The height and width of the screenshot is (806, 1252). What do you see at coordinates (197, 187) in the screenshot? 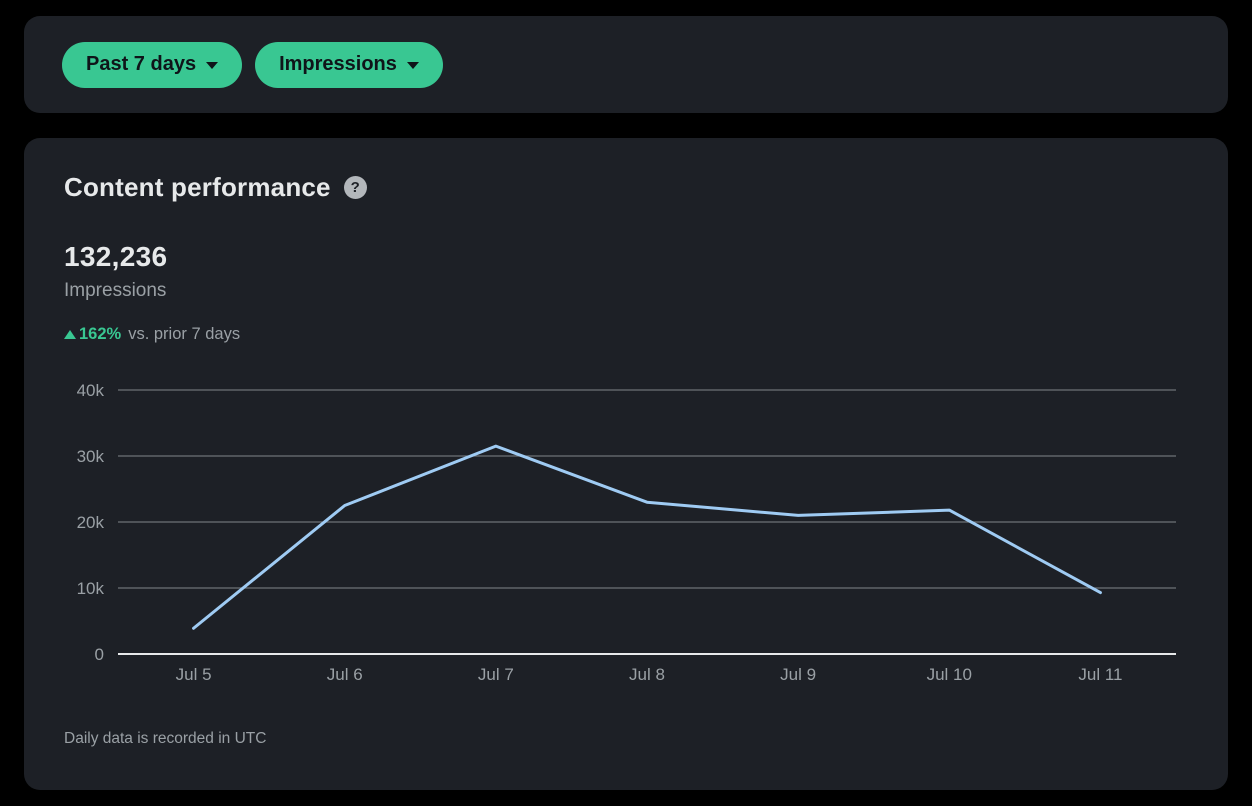
I see `card-title: Content performance` at bounding box center [197, 187].